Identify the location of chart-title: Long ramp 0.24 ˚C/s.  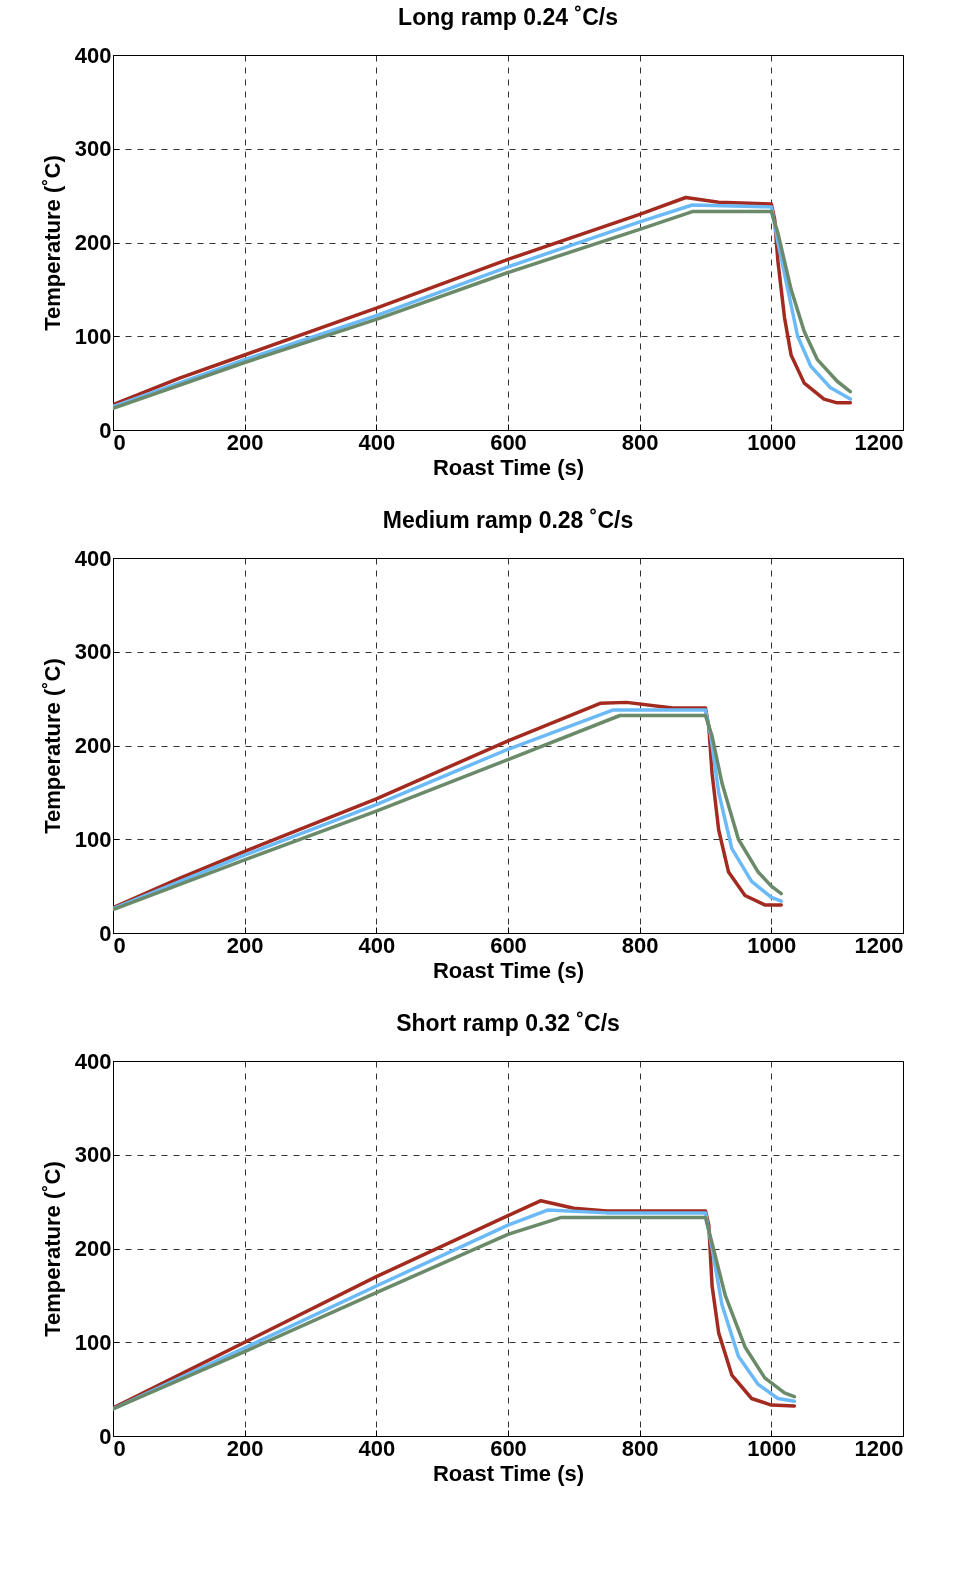
(508, 17).